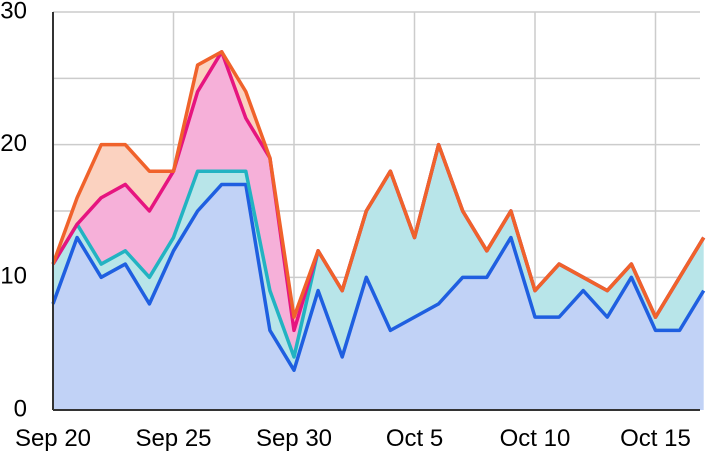  What do you see at coordinates (414, 438) in the screenshot?
I see `x-tick-label: Oct 5` at bounding box center [414, 438].